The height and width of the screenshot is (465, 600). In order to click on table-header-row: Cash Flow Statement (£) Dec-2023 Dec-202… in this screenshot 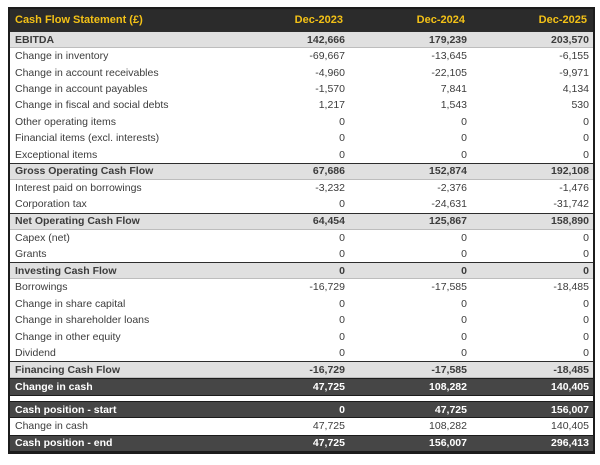, I will do `click(301, 20)`.